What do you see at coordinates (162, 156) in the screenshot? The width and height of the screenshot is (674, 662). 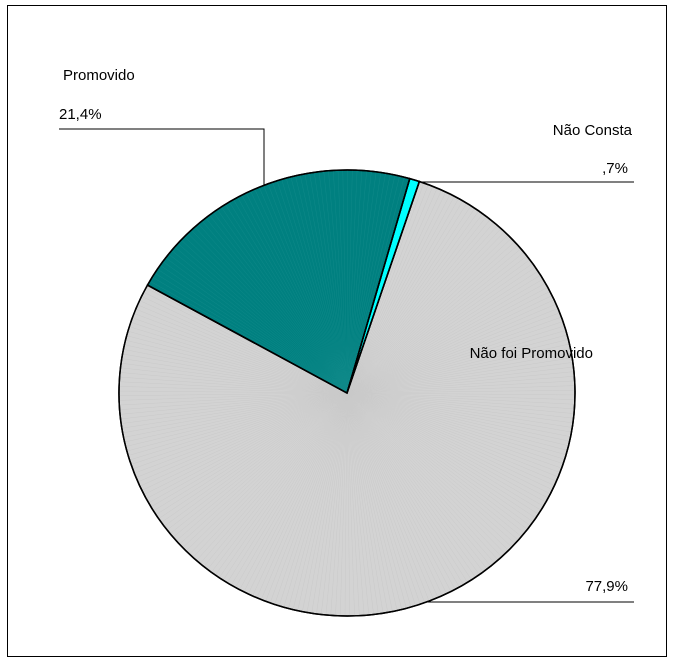 I see `leader-line` at bounding box center [162, 156].